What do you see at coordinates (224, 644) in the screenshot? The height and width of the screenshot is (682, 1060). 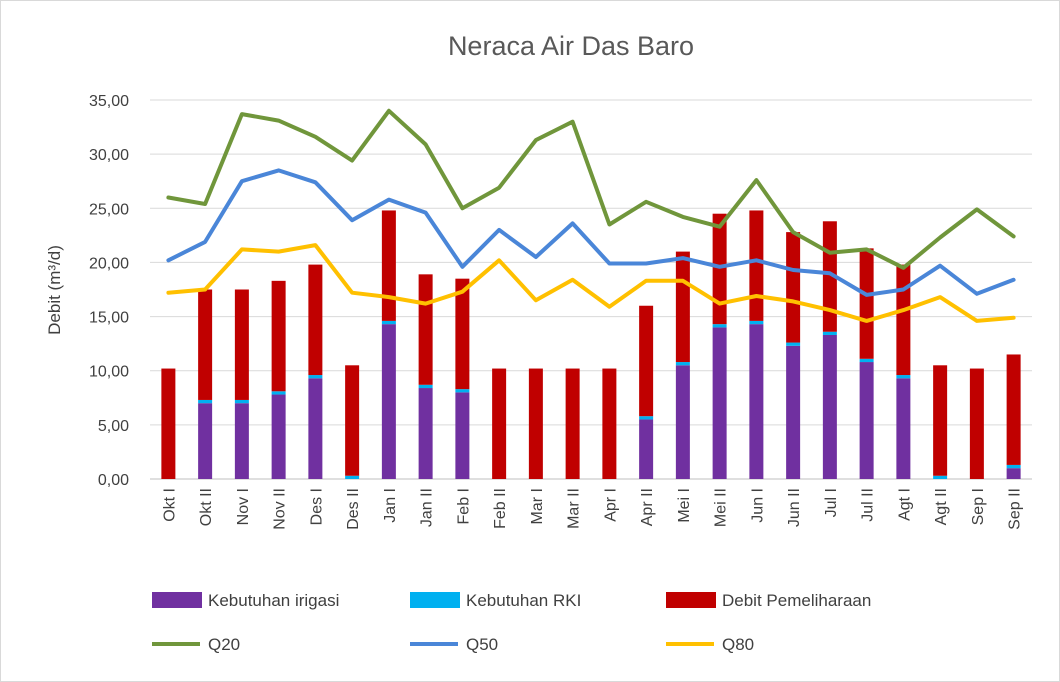 I see `legend-label-q20: Q20` at bounding box center [224, 644].